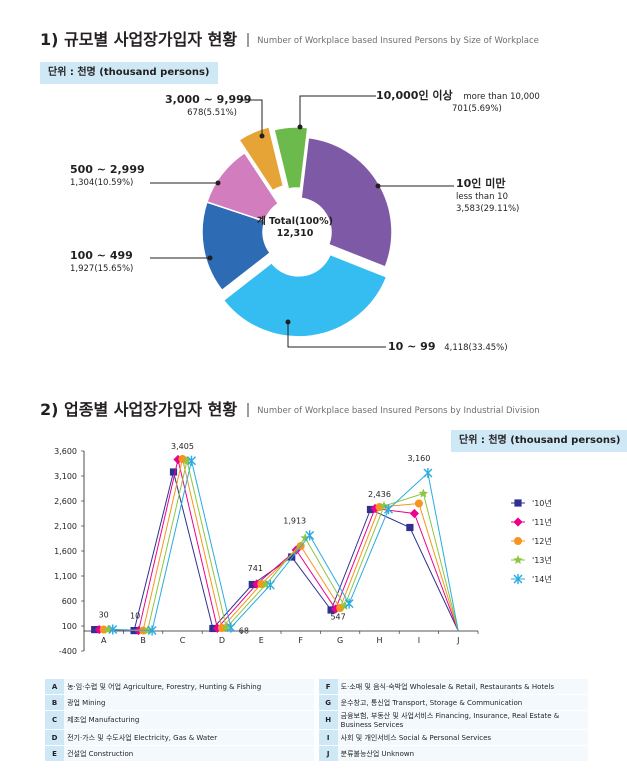 This screenshot has height=777, width=627. What do you see at coordinates (542, 503) in the screenshot?
I see `legend-label: '10년` at bounding box center [542, 503].